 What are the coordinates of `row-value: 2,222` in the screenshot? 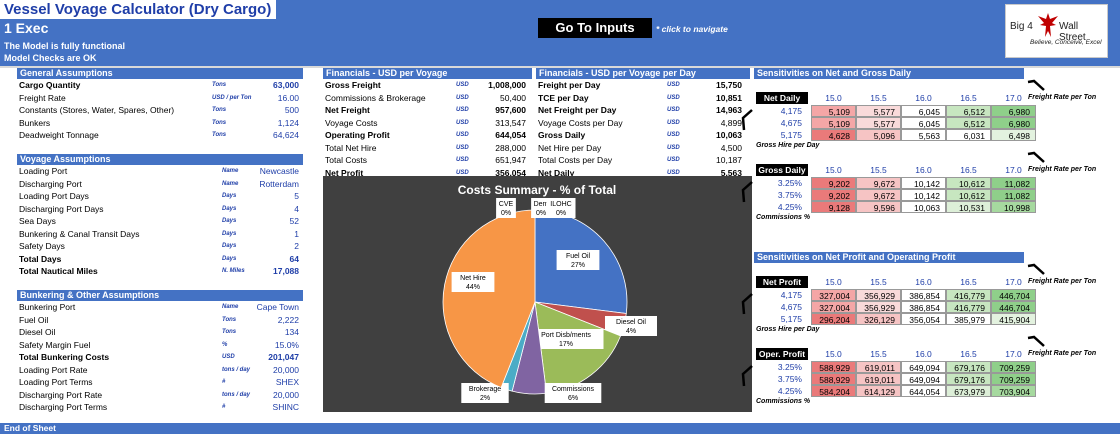 It's located at (288, 319).